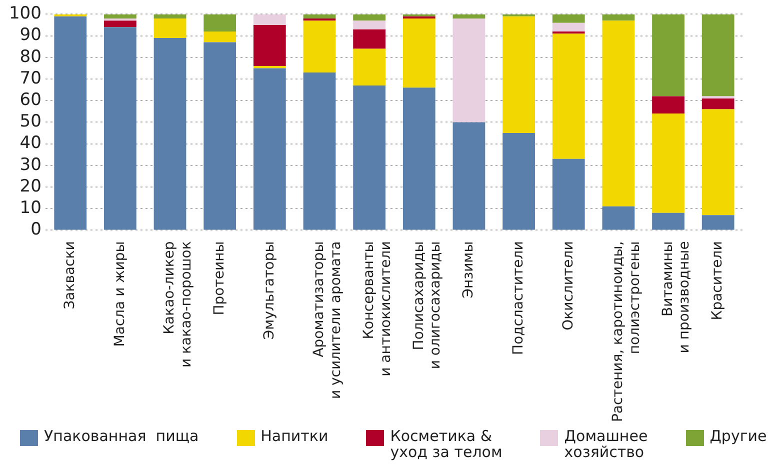 This screenshot has width=773, height=466. Describe the element at coordinates (468, 269) in the screenshot. I see `x-tick-label: Энзимы` at that location.